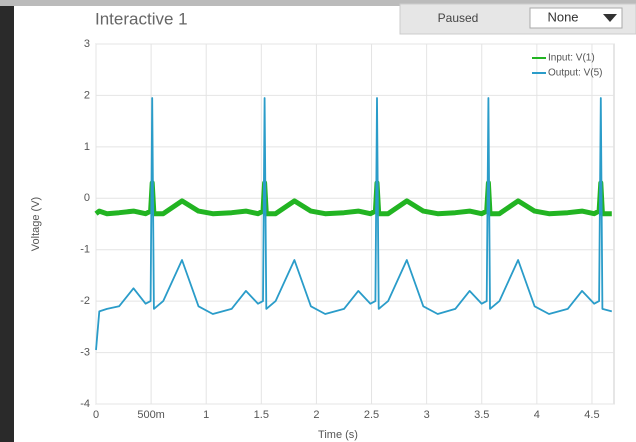 This screenshot has width=636, height=442. Describe the element at coordinates (338, 435) in the screenshot. I see `x-axis-label: Time (s)` at that location.